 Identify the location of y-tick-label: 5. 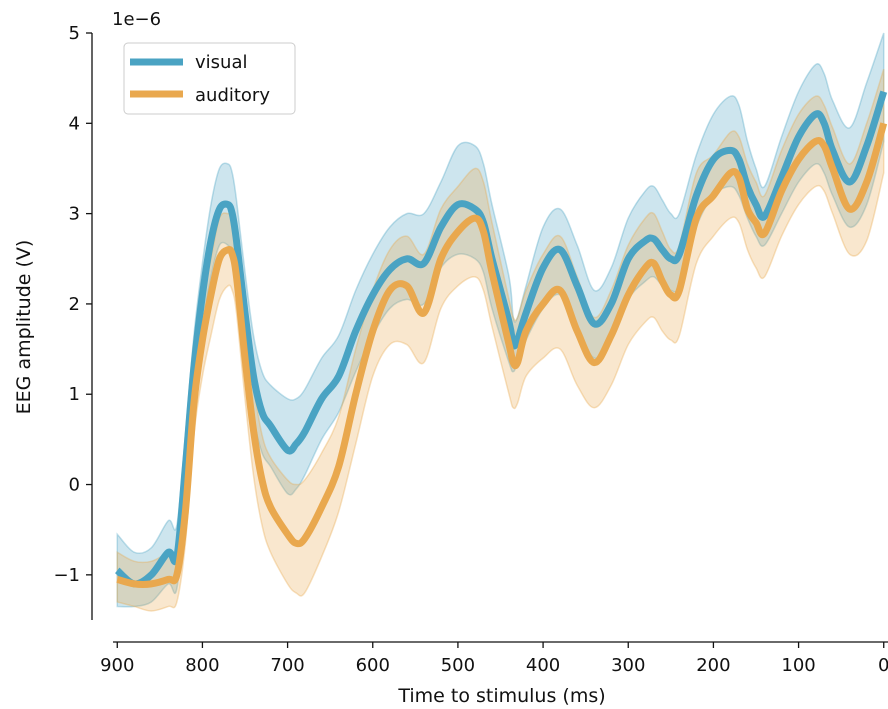
(74, 33).